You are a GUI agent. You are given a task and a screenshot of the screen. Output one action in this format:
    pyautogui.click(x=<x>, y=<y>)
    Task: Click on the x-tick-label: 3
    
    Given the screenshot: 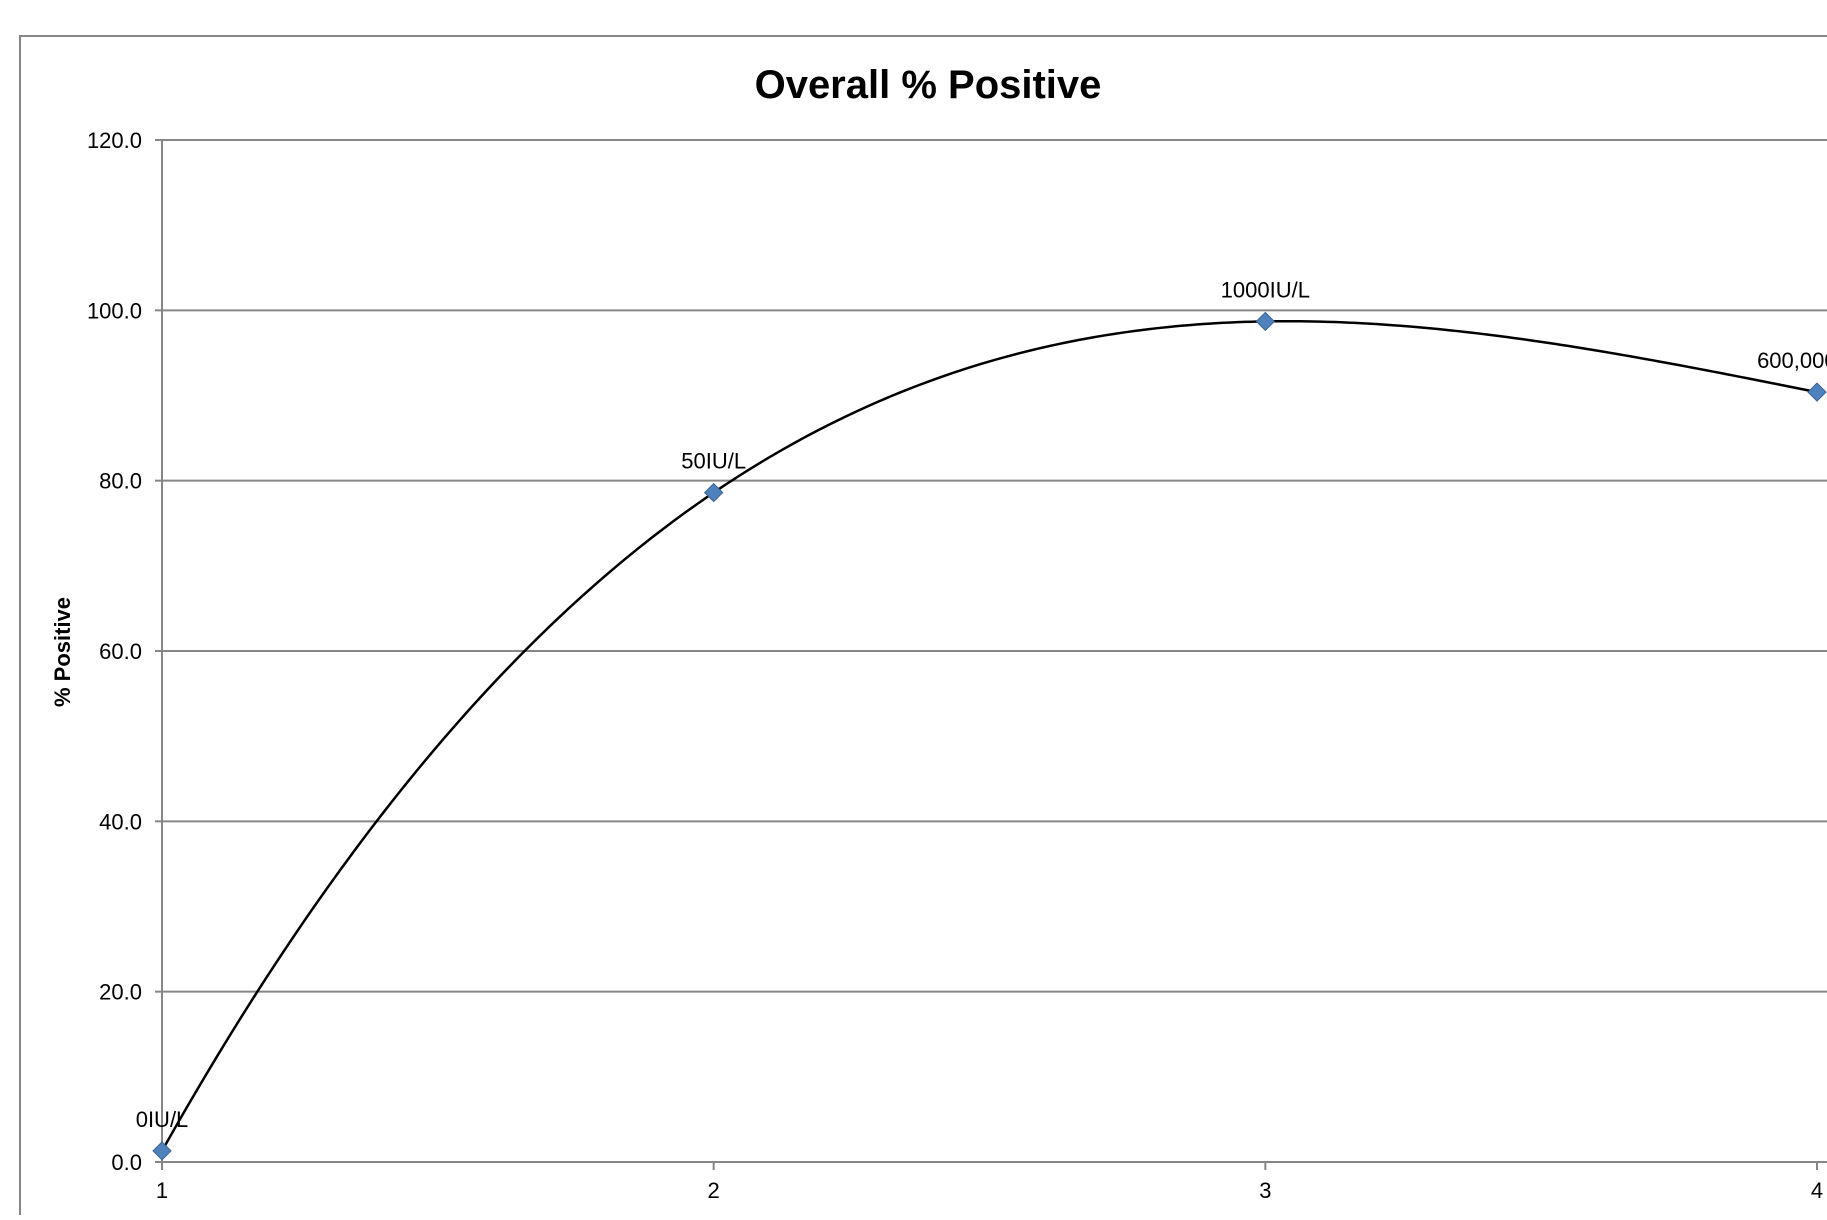 What is the action you would take?
    pyautogui.click(x=1265, y=1190)
    